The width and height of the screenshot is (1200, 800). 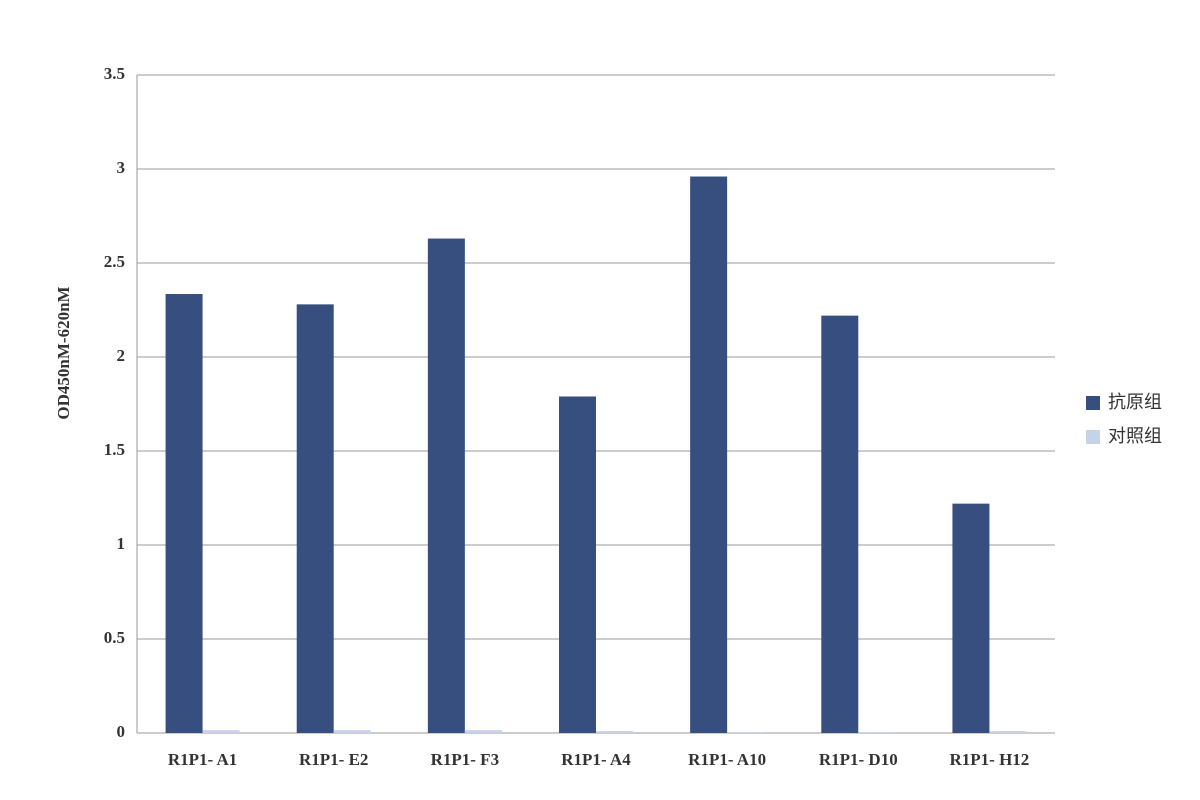 I want to click on x-tick-label: R1P1- A1, so click(x=202, y=759).